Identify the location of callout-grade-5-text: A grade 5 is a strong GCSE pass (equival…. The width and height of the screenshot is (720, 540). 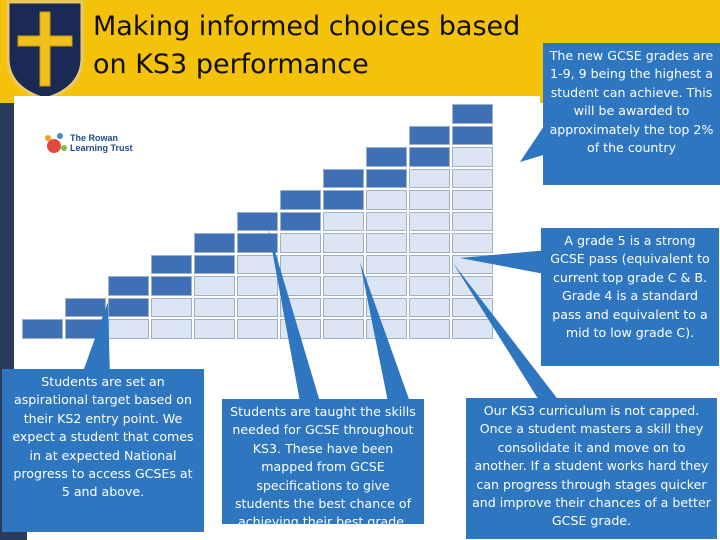
(630, 287).